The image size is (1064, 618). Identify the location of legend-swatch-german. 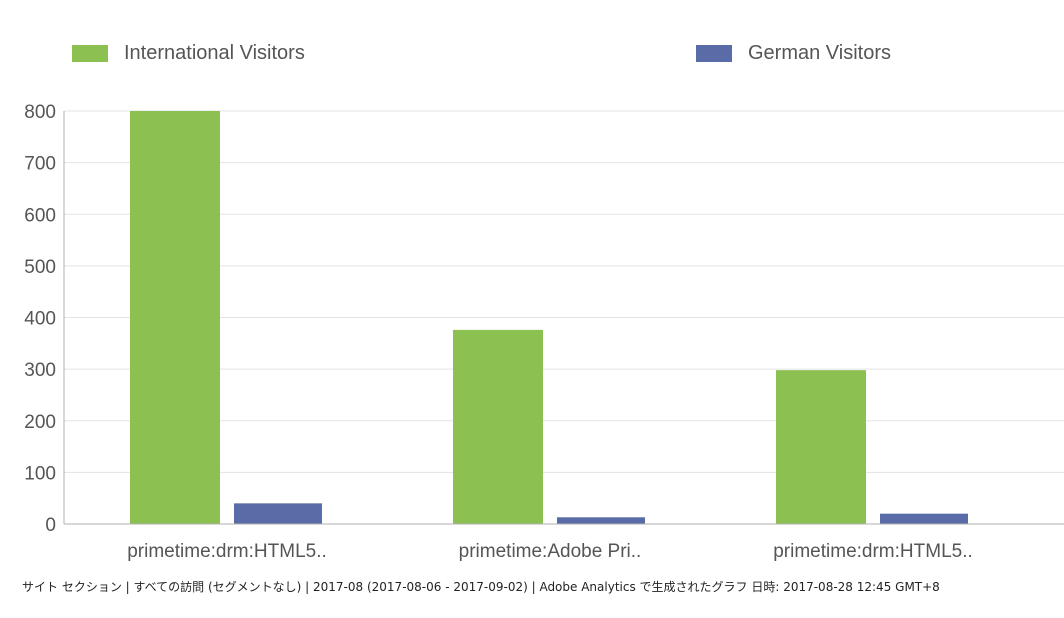
(714, 53).